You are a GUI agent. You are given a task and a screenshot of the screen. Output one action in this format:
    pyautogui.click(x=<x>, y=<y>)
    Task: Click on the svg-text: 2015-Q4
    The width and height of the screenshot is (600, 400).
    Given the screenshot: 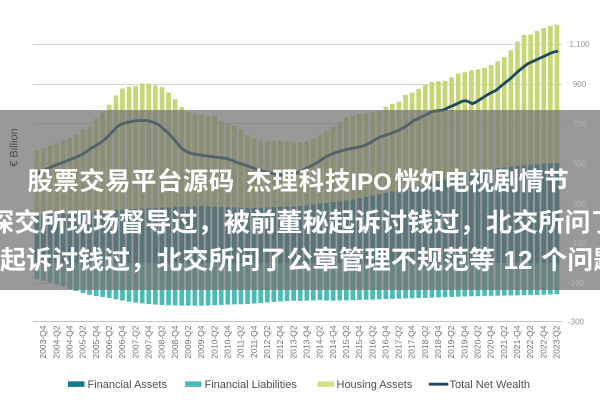 What is the action you would take?
    pyautogui.click(x=359, y=341)
    